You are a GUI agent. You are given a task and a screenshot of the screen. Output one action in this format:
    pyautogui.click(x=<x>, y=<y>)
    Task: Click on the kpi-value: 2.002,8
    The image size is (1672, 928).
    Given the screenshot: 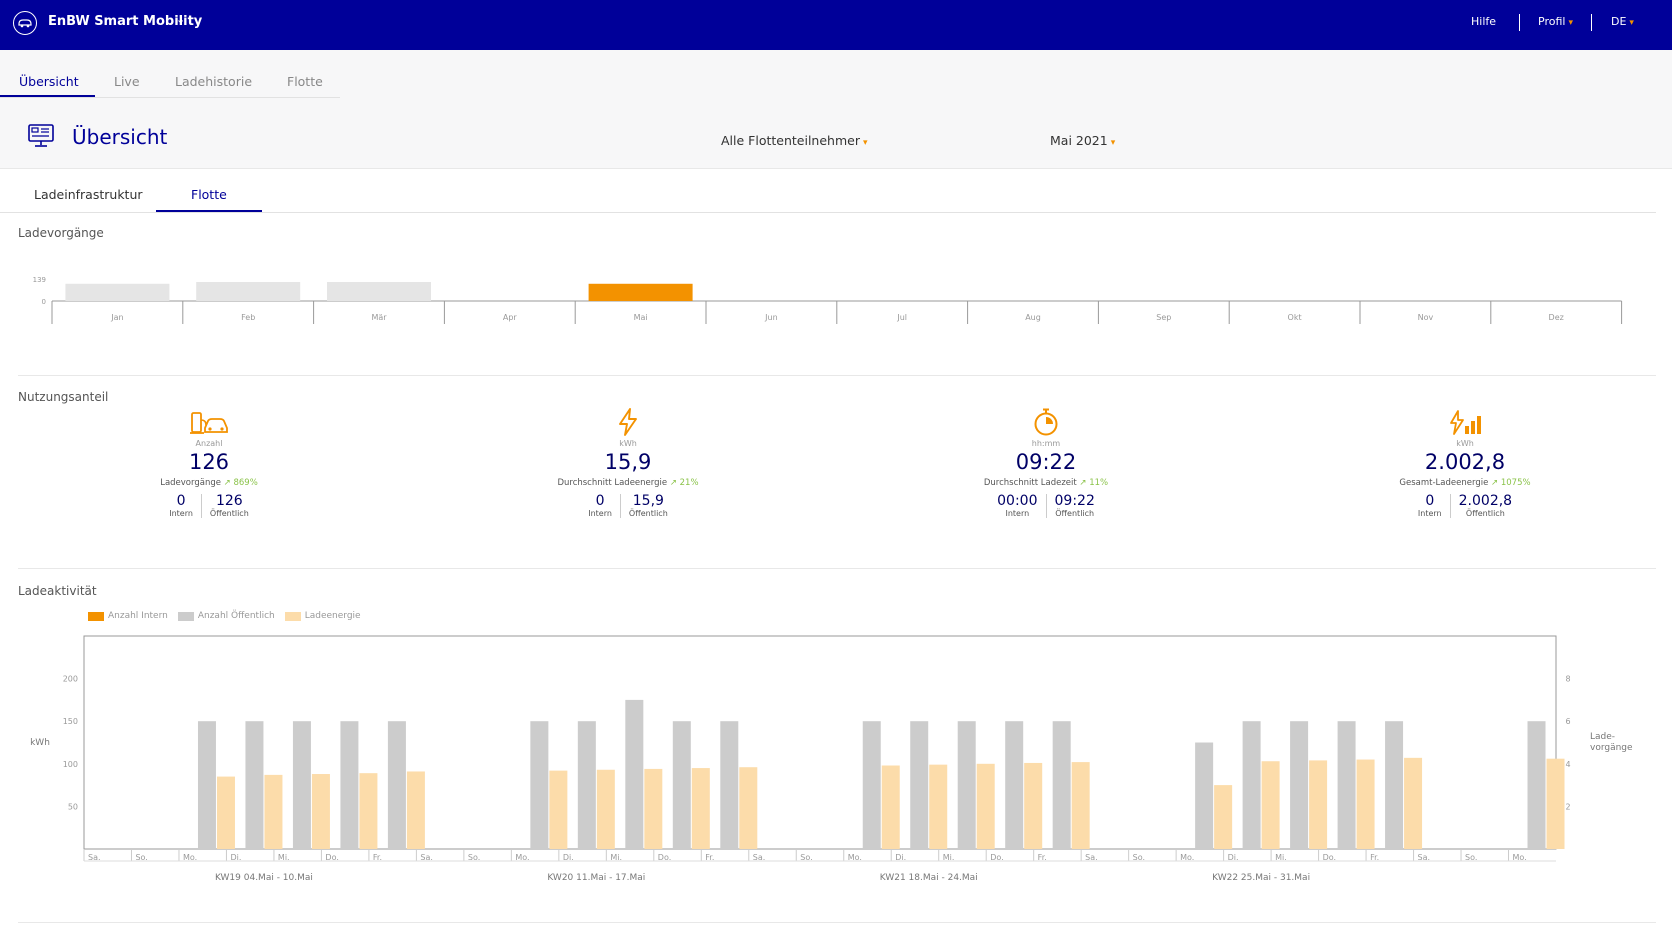 What is the action you would take?
    pyautogui.click(x=1465, y=462)
    